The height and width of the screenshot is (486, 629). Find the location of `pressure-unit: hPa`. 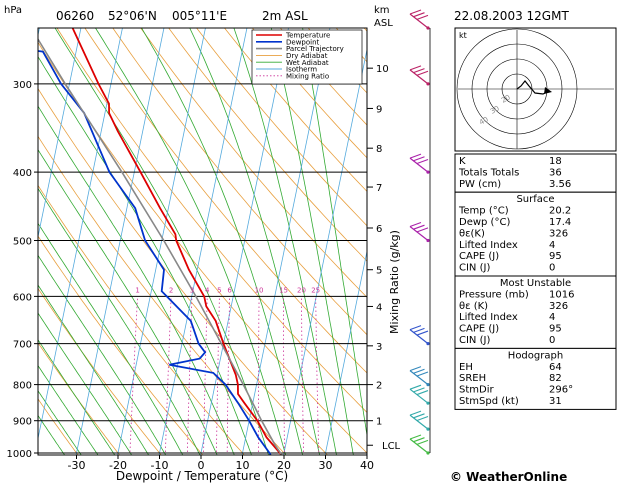

pressure-unit: hPa is located at coordinates (13, 10).